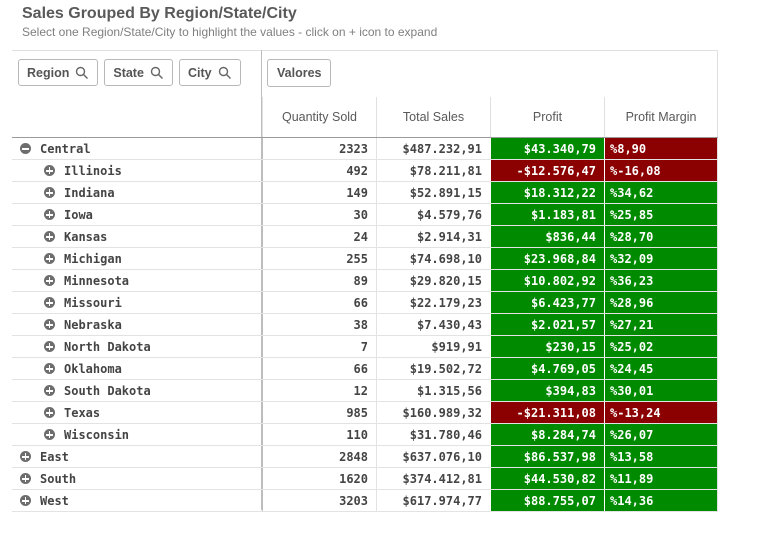  What do you see at coordinates (365, 193) in the screenshot?
I see `table-row: Indiana 149 $52.891,15 $18.312,22 %34,62` at bounding box center [365, 193].